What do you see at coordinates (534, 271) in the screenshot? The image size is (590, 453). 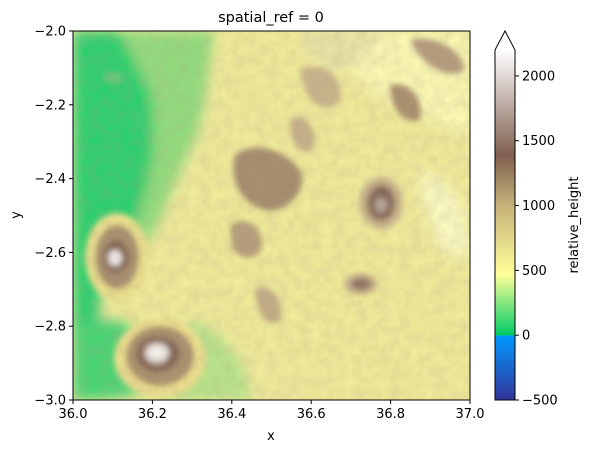 I see `colorbar-tick-label: 500` at bounding box center [534, 271].